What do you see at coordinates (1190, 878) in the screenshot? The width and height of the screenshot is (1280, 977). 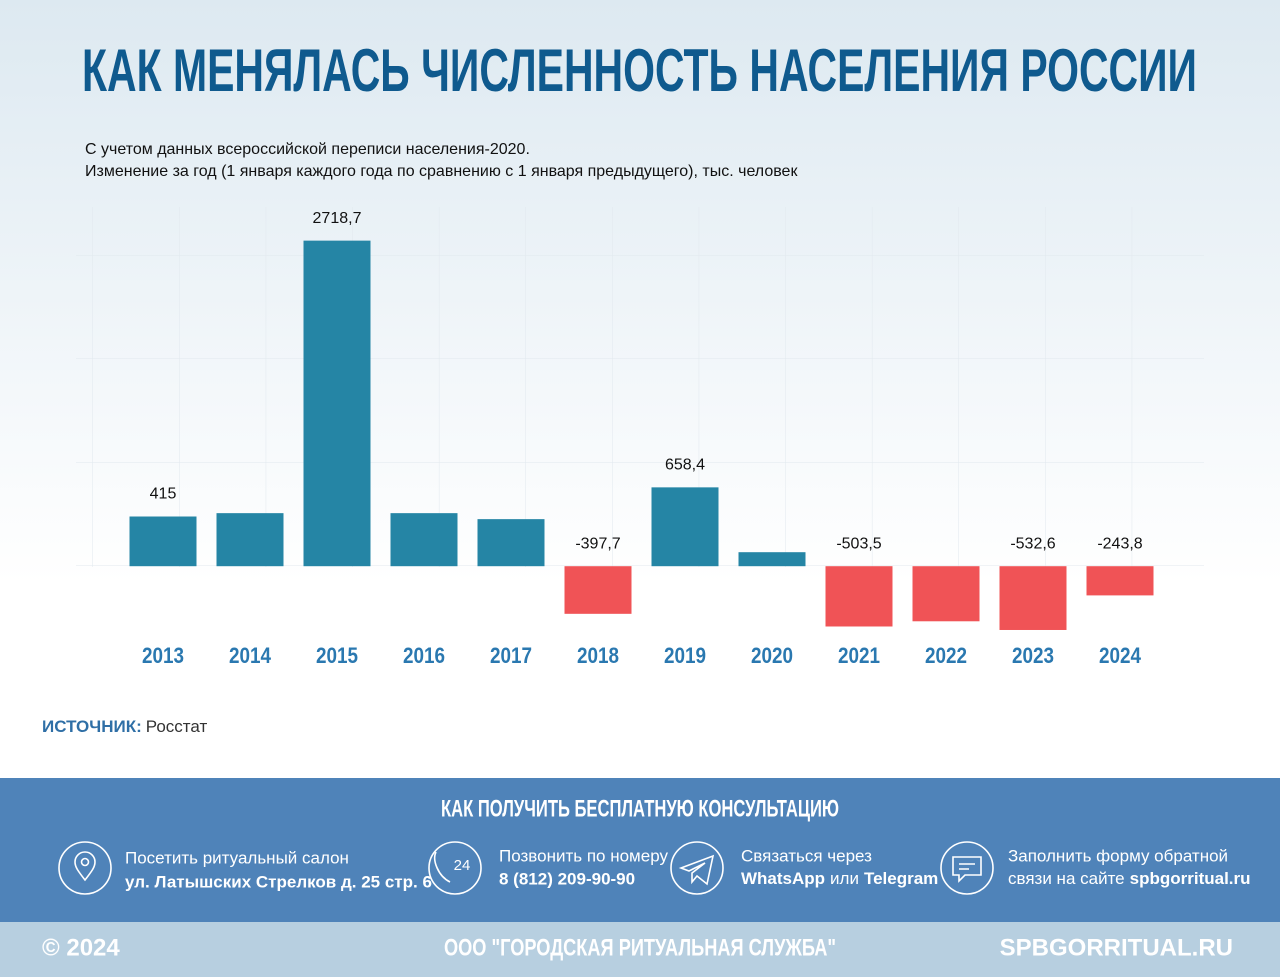 I see `consult-part: spbgorritual.ru` at bounding box center [1190, 878].